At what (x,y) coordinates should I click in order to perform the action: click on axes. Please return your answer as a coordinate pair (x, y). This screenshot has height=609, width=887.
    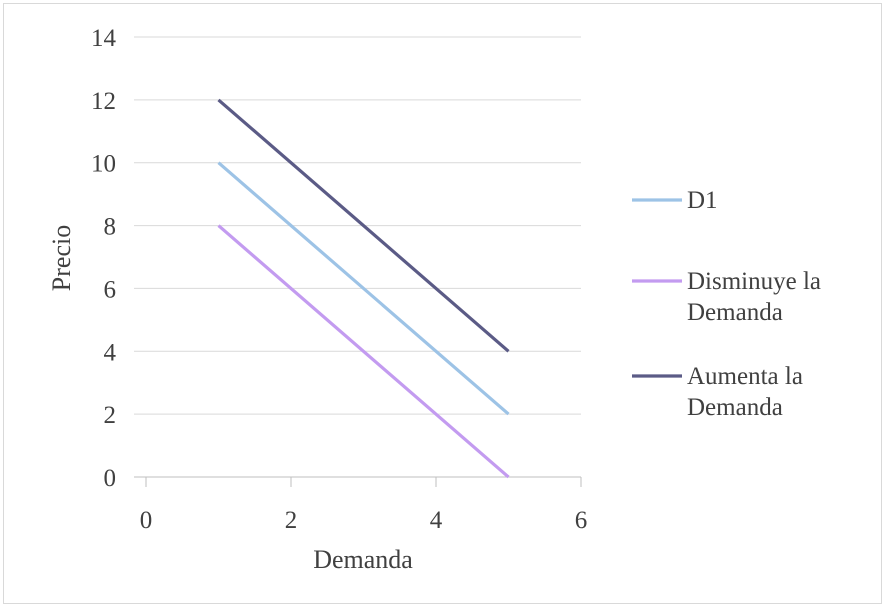
    Looking at the image, I should click on (358, 481).